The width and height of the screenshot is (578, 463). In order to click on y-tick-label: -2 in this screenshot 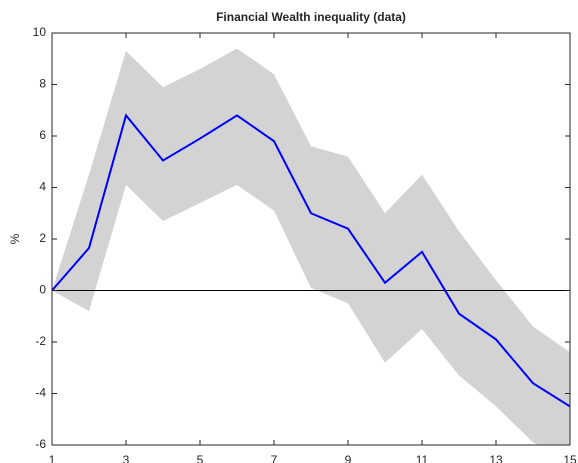, I will do `click(40, 341)`.